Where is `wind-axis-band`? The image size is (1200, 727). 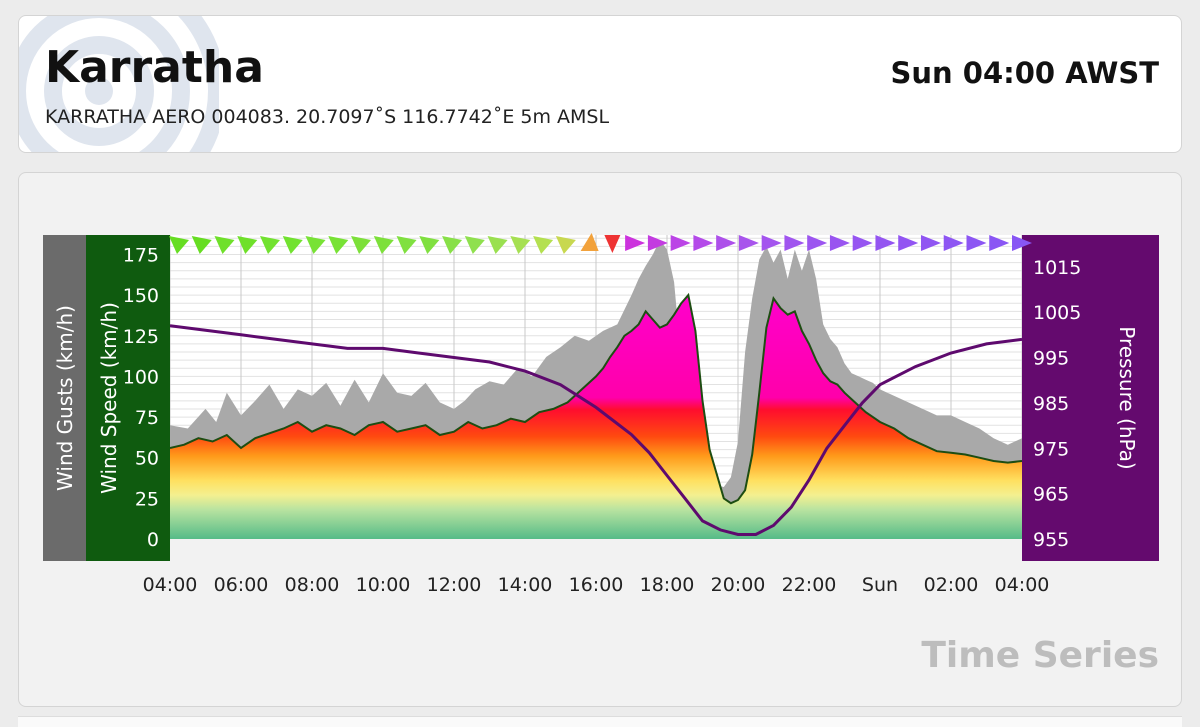 wind-axis-band is located at coordinates (128, 398).